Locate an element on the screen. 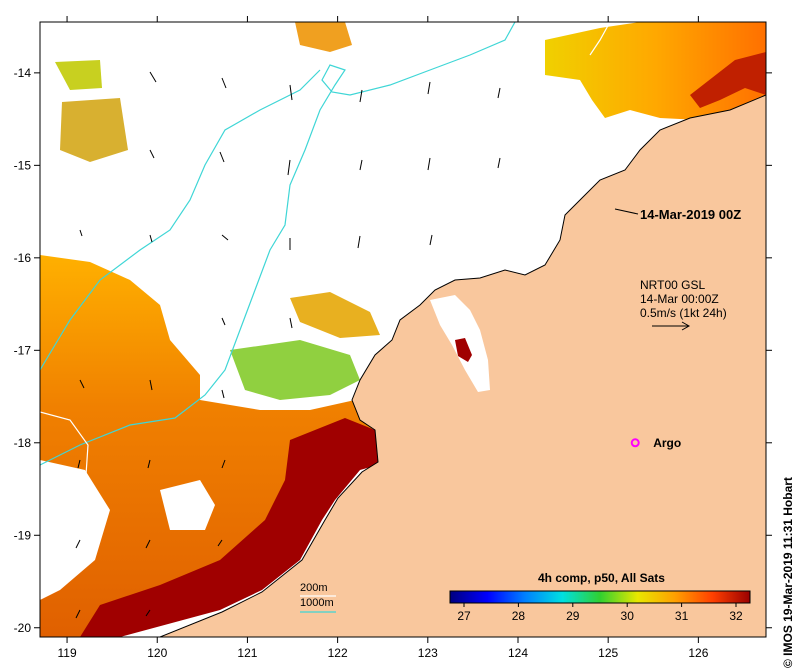 The width and height of the screenshot is (809, 672). colorbar-tick-label: 28 is located at coordinates (519, 616).